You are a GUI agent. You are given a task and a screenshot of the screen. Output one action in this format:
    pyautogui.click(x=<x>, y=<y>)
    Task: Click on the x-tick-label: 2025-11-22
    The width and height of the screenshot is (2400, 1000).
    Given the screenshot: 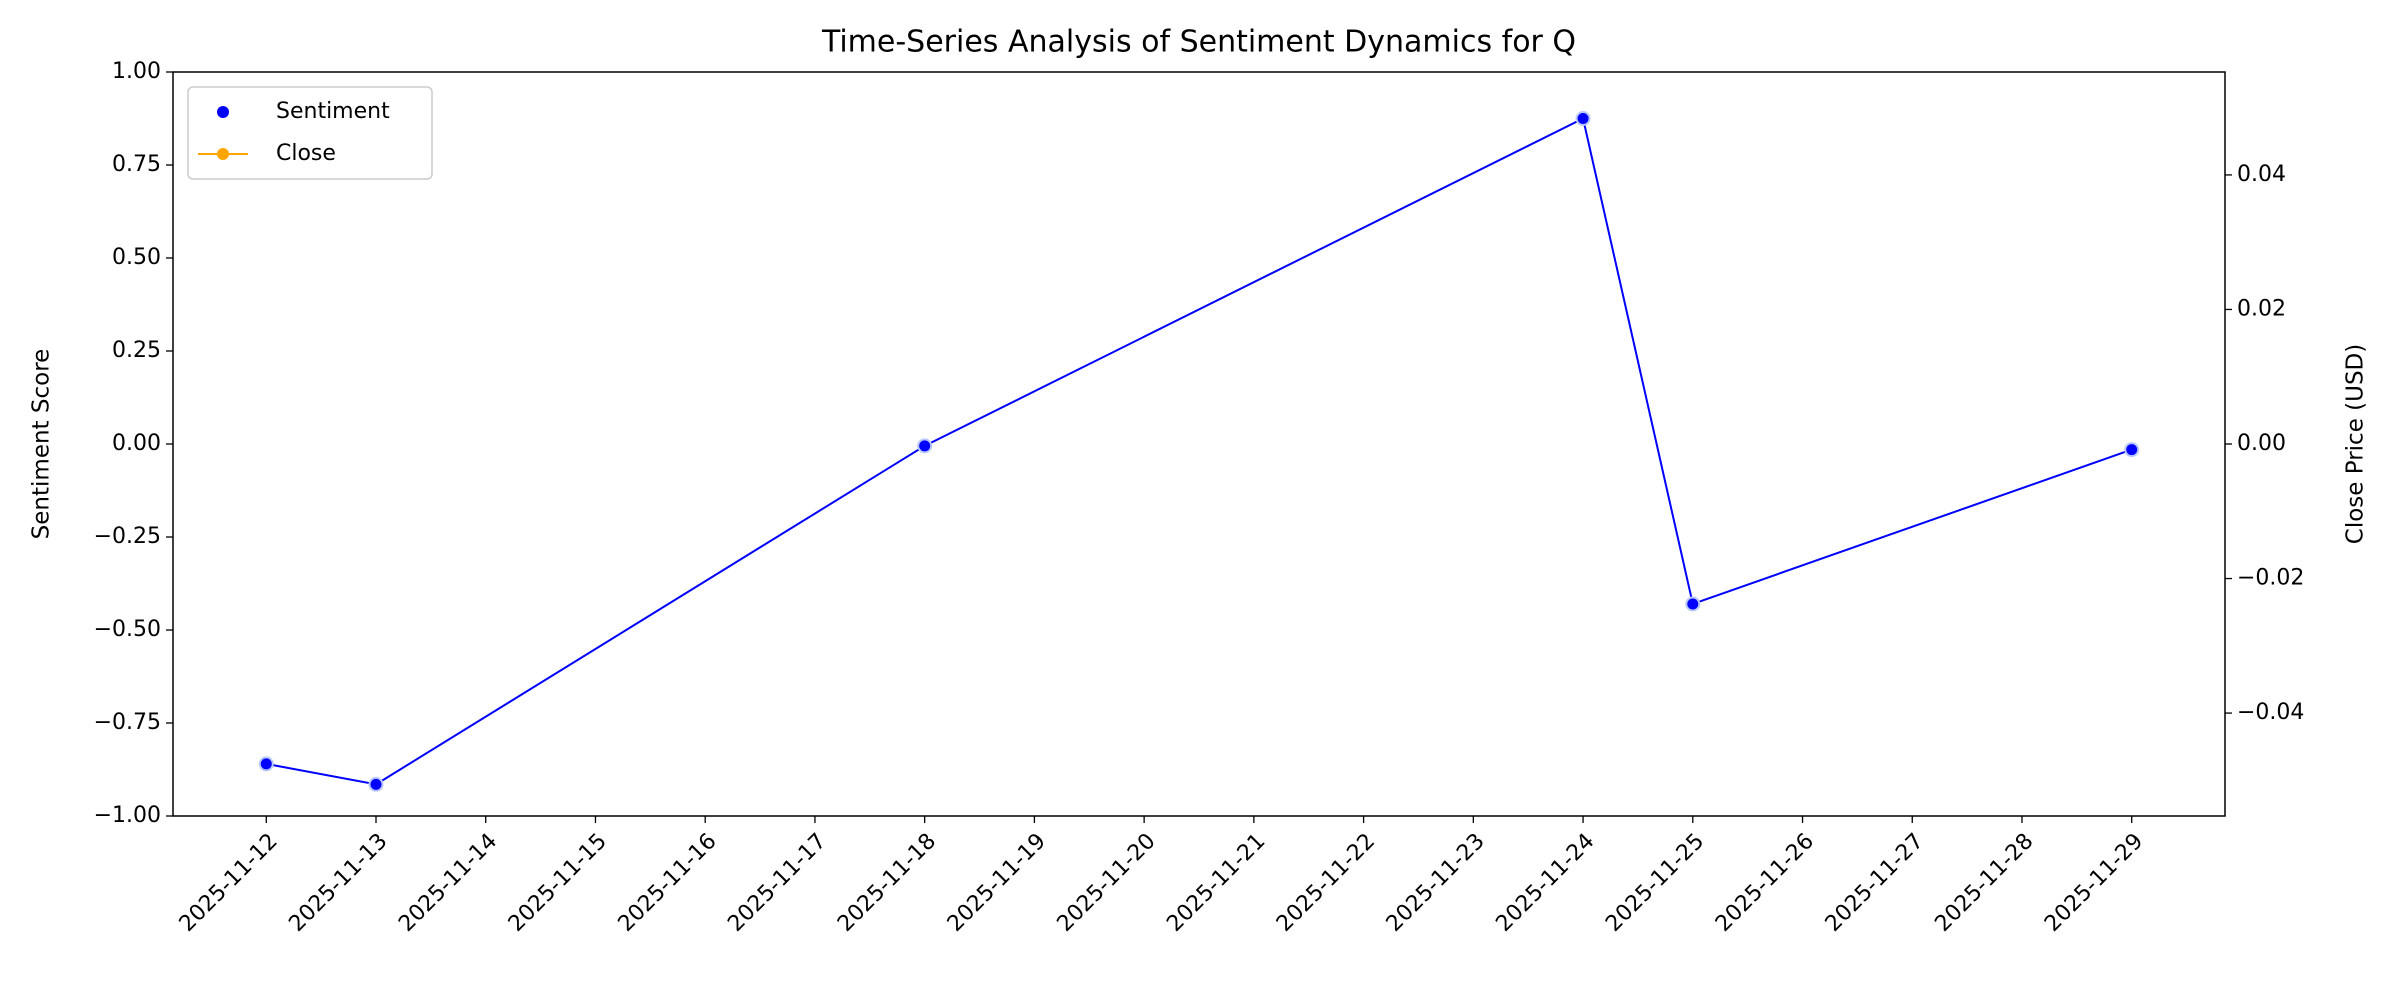 What is the action you would take?
    pyautogui.click(x=1326, y=883)
    